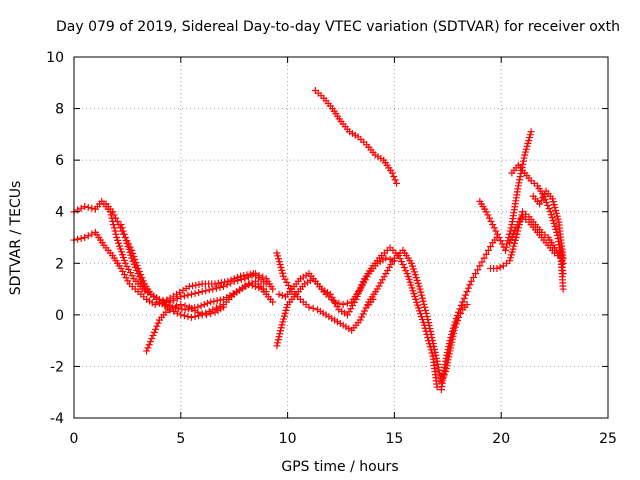 The image size is (640, 480). Describe the element at coordinates (505, 191) in the screenshot. I see `series-track-k` at that location.